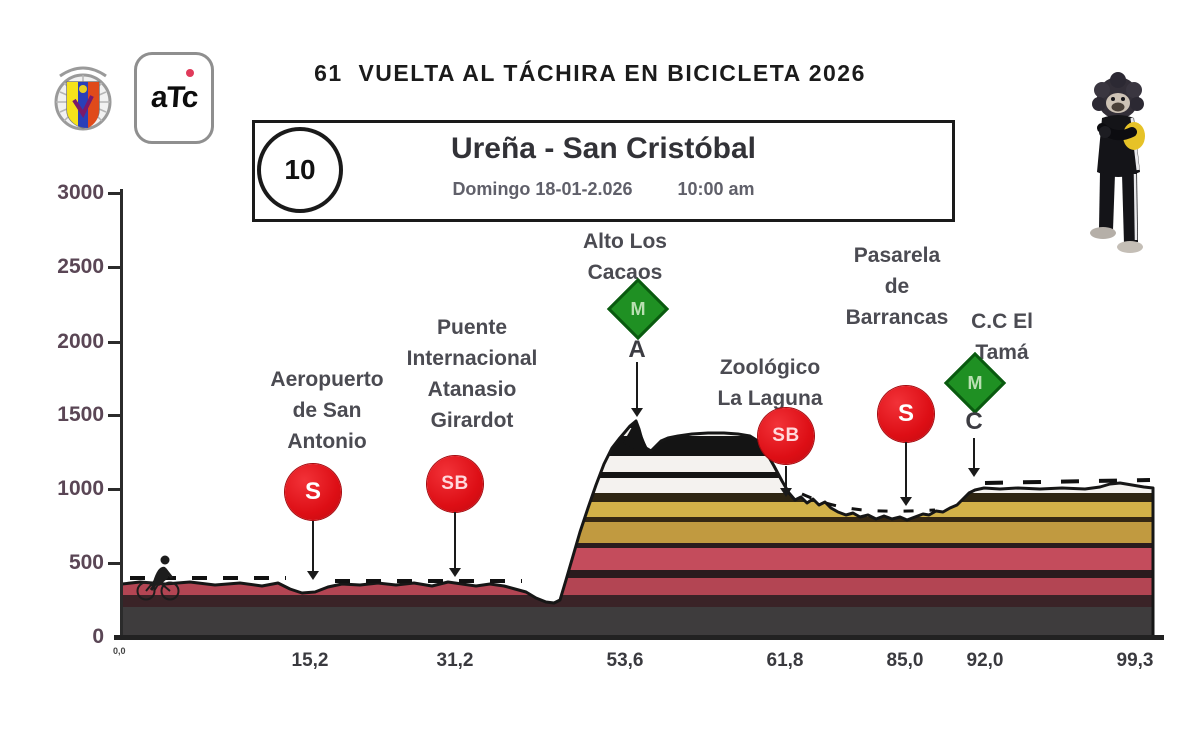 Image resolution: width=1200 pixels, height=750 pixels. What do you see at coordinates (716, 189) in the screenshot?
I see `stage-time: 10:00 am` at bounding box center [716, 189].